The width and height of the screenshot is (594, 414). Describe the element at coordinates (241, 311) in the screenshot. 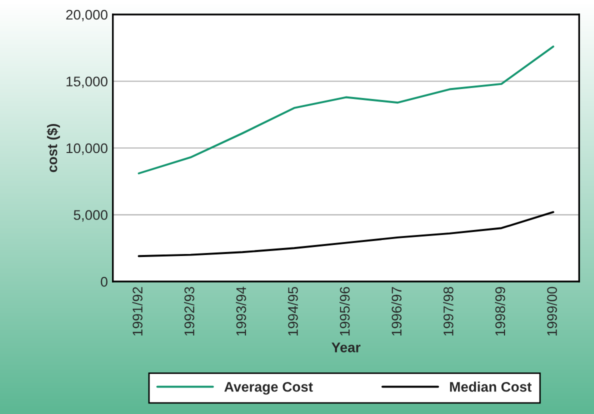

I see `x-tick-label: 1993/94` at that location.